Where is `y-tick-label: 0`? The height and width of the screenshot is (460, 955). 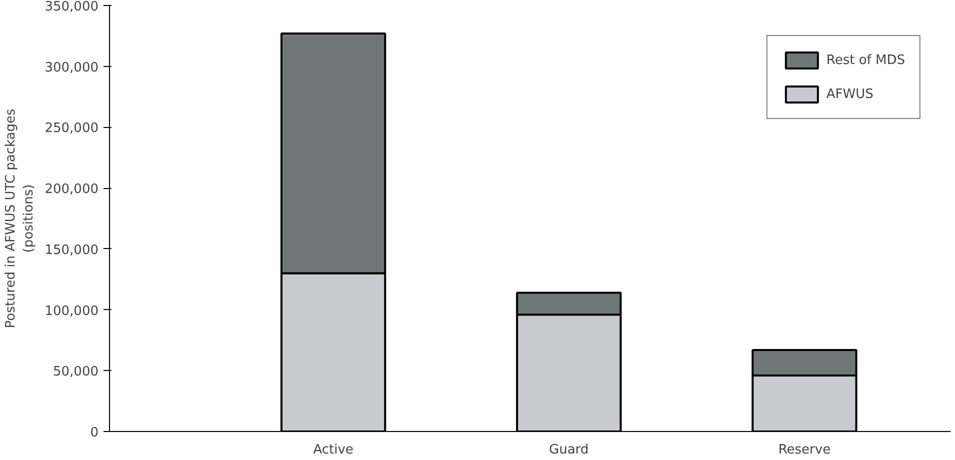 y-tick-label: 0 is located at coordinates (94, 433).